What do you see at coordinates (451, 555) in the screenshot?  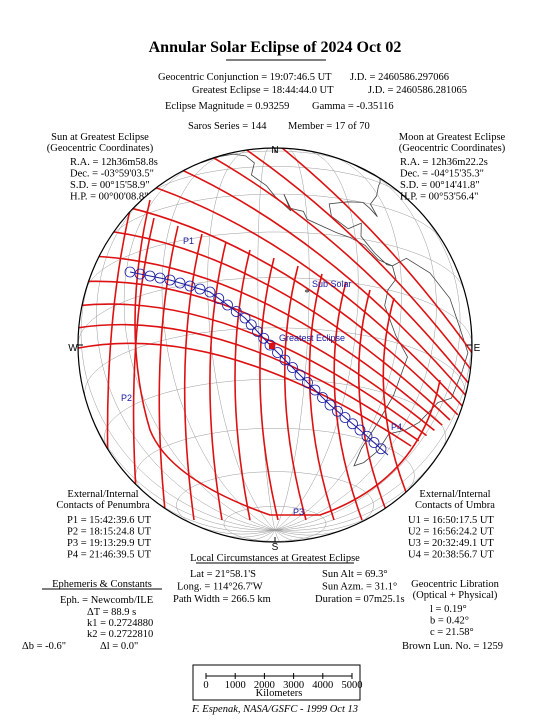 I see `umbra-contact: U4 = 20:38:56.7 UT` at bounding box center [451, 555].